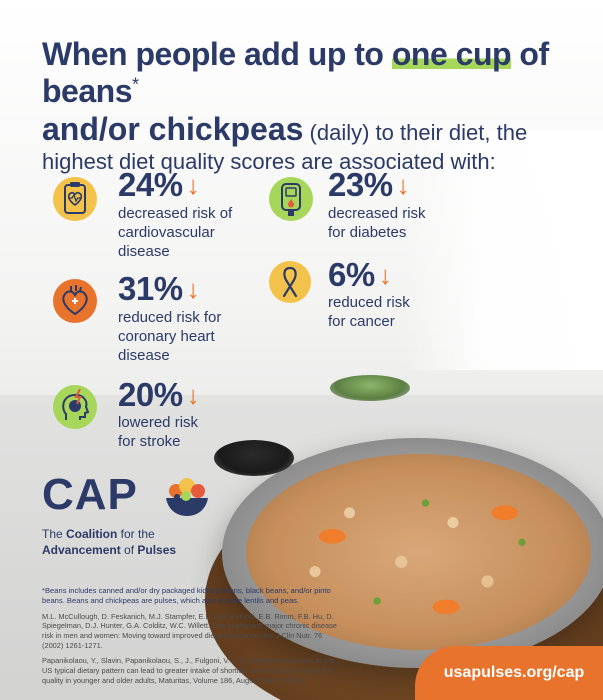  What do you see at coordinates (509, 673) in the screenshot?
I see `website-link: usapulses.org/cap` at bounding box center [509, 673].